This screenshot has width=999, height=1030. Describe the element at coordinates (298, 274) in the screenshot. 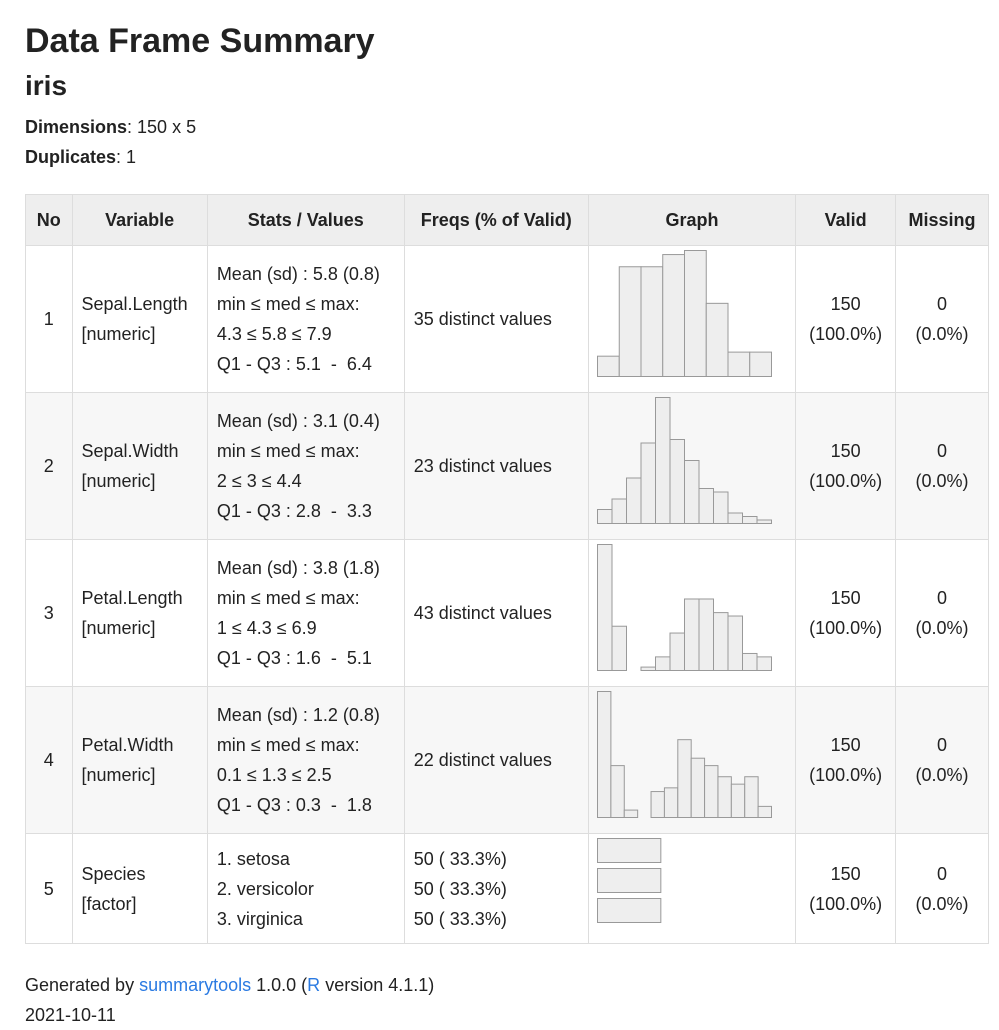

I see `stats-line: Mean (sd) : 5.8 (0.8)` at that location.